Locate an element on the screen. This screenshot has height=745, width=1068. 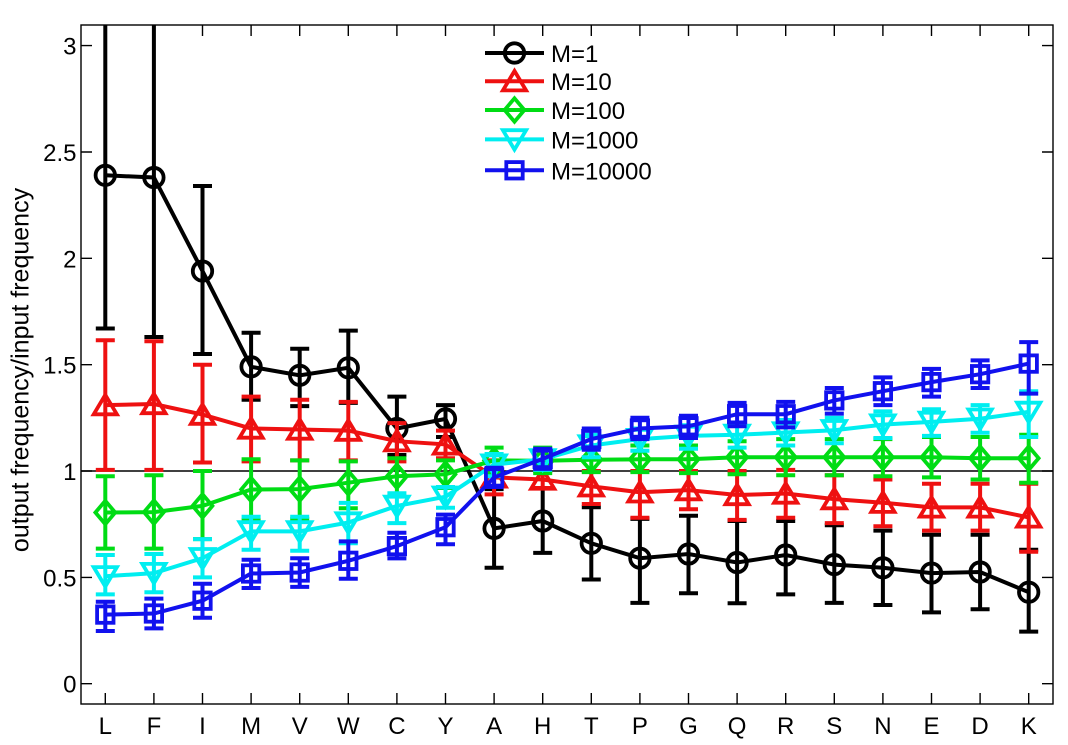
svg-text: I is located at coordinates (202, 726).